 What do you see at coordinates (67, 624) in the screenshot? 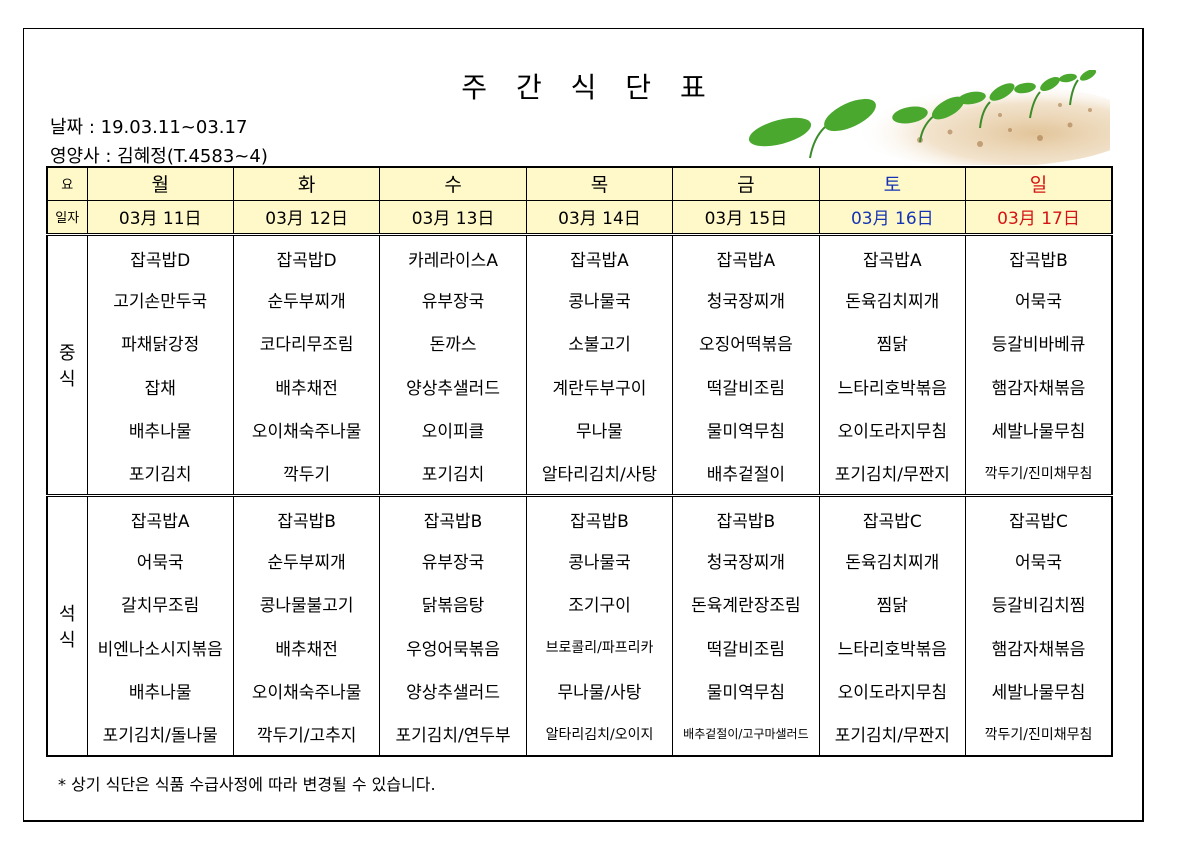
I see `dinner-label: 석 식` at bounding box center [67, 624].